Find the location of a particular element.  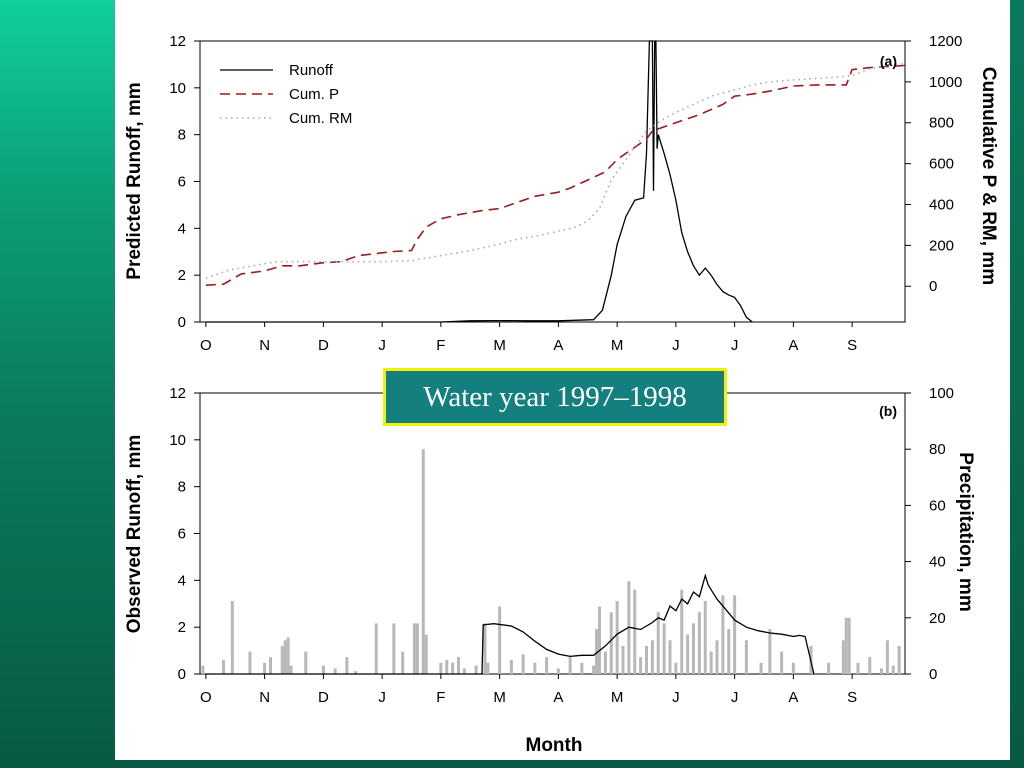

left-decor-band is located at coordinates (57, 384).